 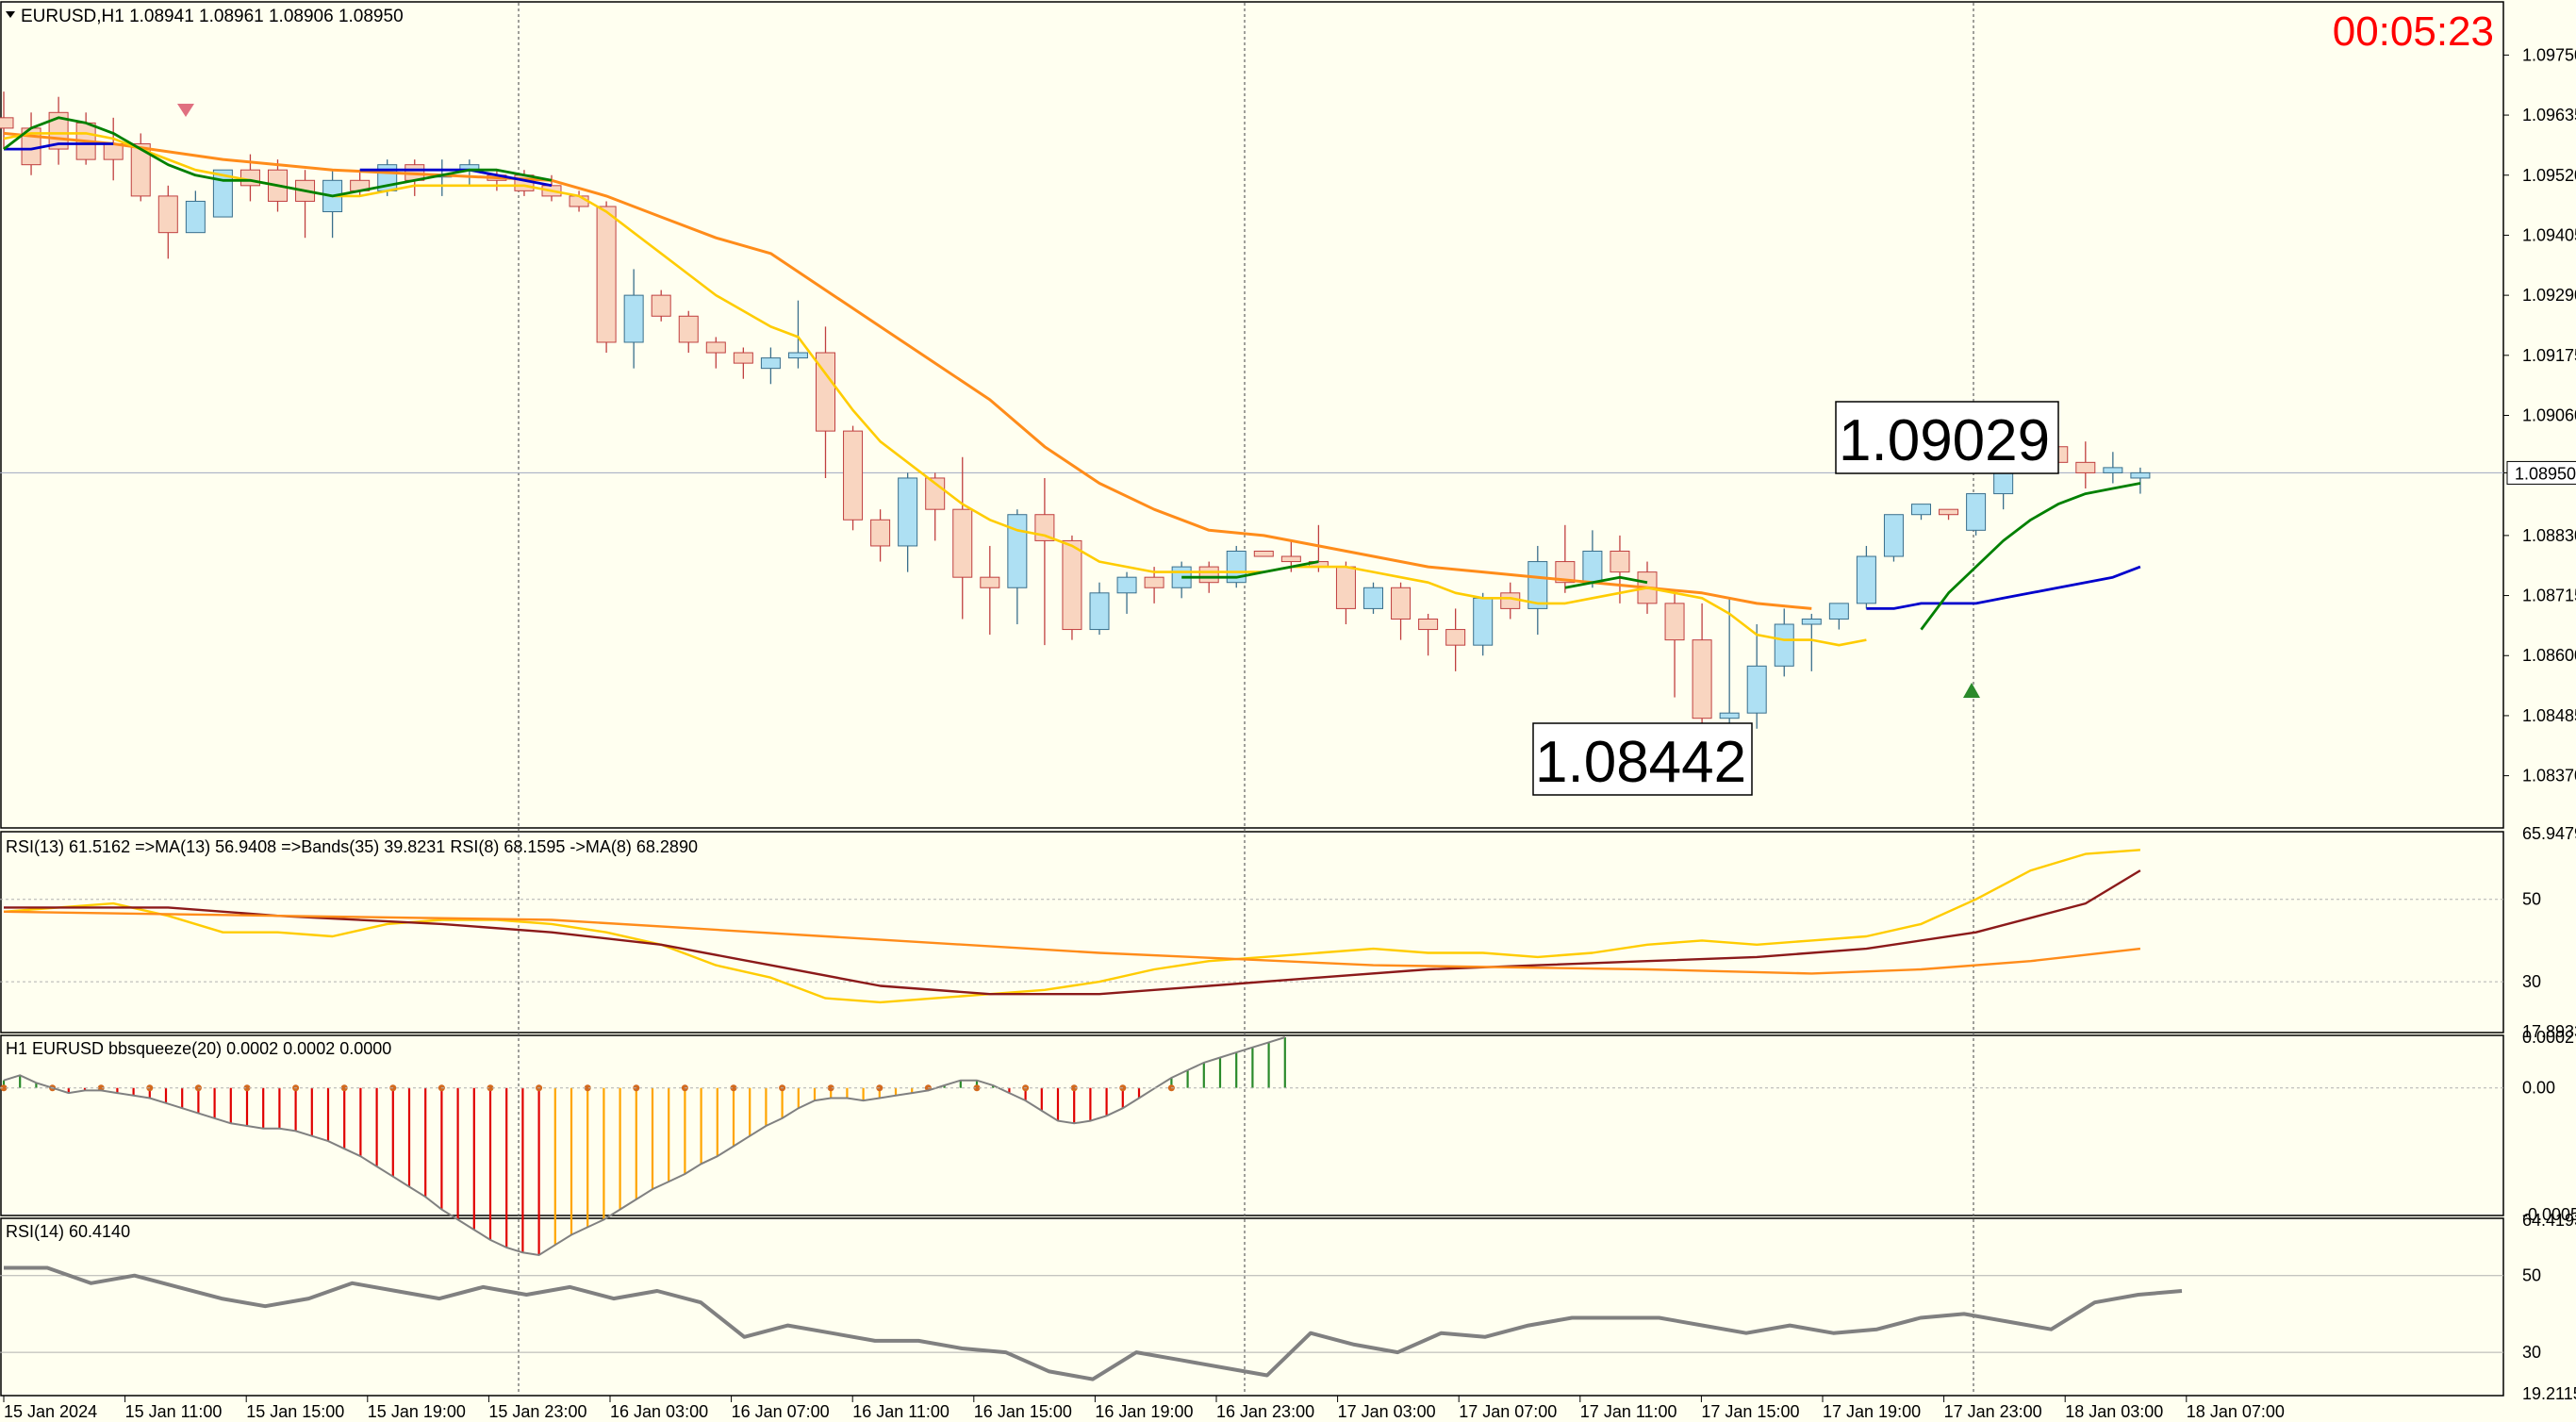 I want to click on candle-timer: 00:05:23, so click(x=2413, y=32).